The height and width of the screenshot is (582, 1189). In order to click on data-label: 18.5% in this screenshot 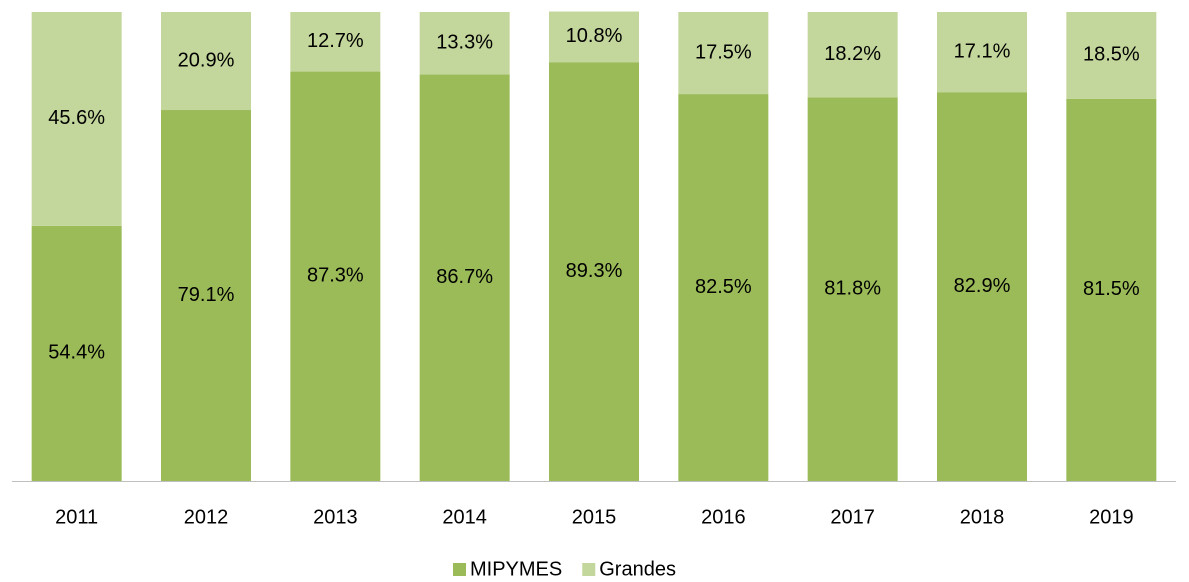, I will do `click(1111, 55)`.